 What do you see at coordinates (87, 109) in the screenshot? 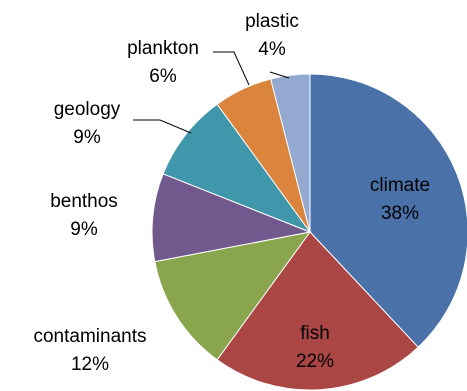
I see `category-label-geology: geology` at bounding box center [87, 109].